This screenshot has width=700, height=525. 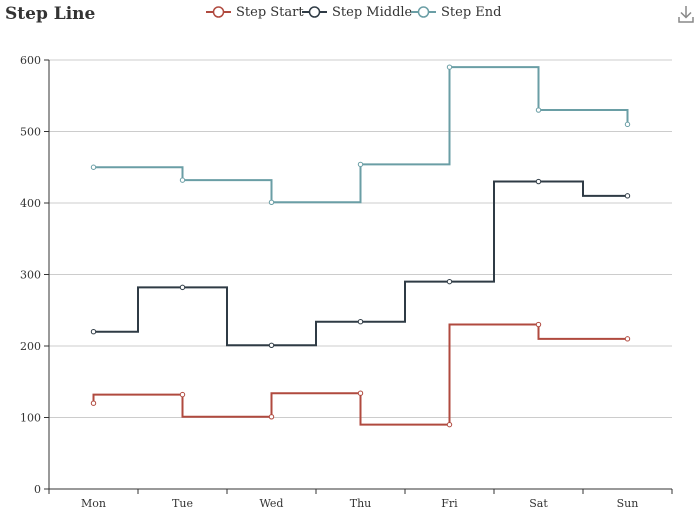 I want to click on chart-title: Step Line, so click(x=50, y=14).